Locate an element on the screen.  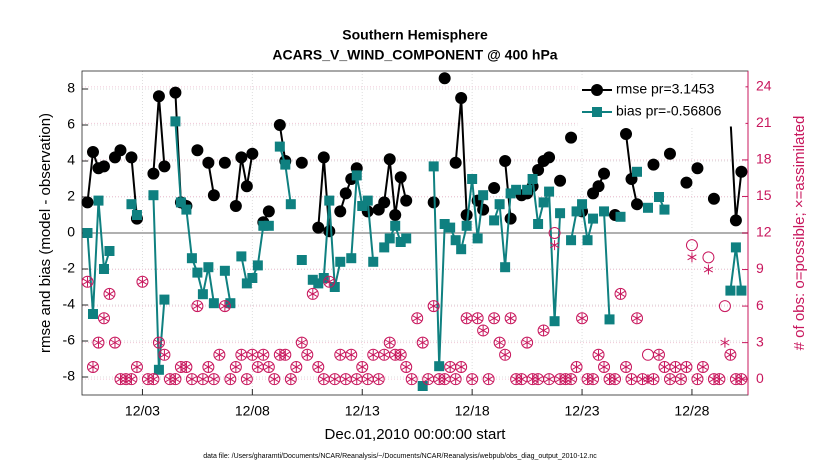
y2-tick-label: 15 is located at coordinates (764, 195).